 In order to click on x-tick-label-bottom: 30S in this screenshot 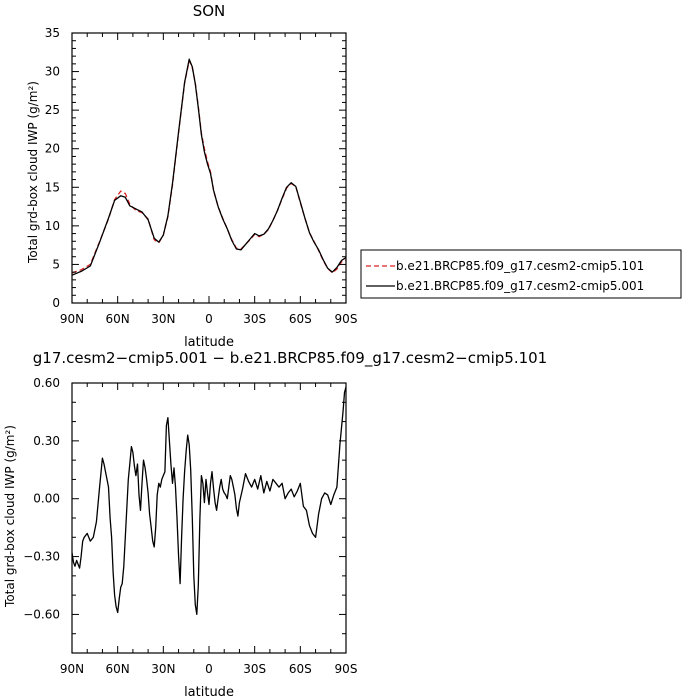, I will do `click(254, 669)`.